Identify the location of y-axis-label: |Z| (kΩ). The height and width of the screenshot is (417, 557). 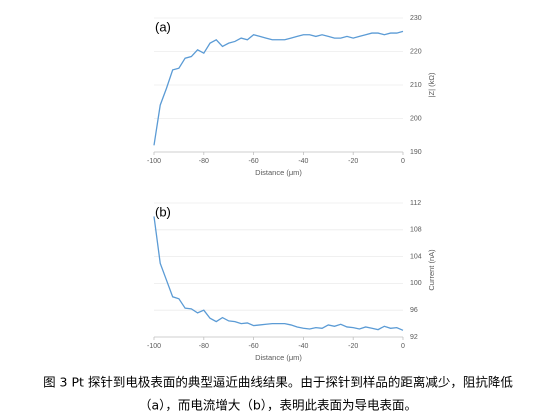
(431, 84).